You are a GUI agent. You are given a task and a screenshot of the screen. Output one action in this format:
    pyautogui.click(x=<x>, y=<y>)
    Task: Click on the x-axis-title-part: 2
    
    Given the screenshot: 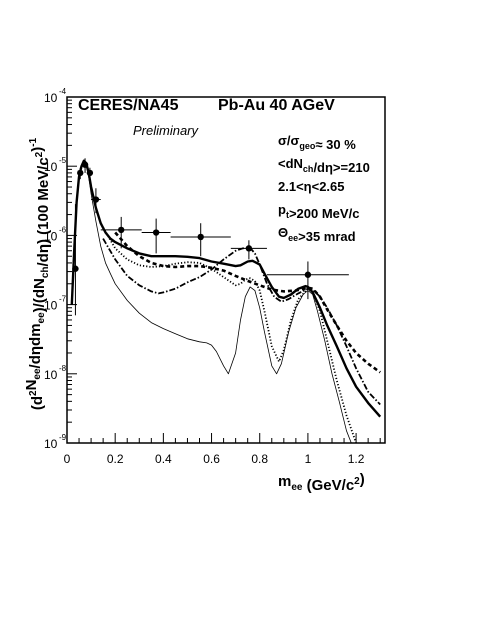 What is the action you would take?
    pyautogui.click(x=357, y=481)
    